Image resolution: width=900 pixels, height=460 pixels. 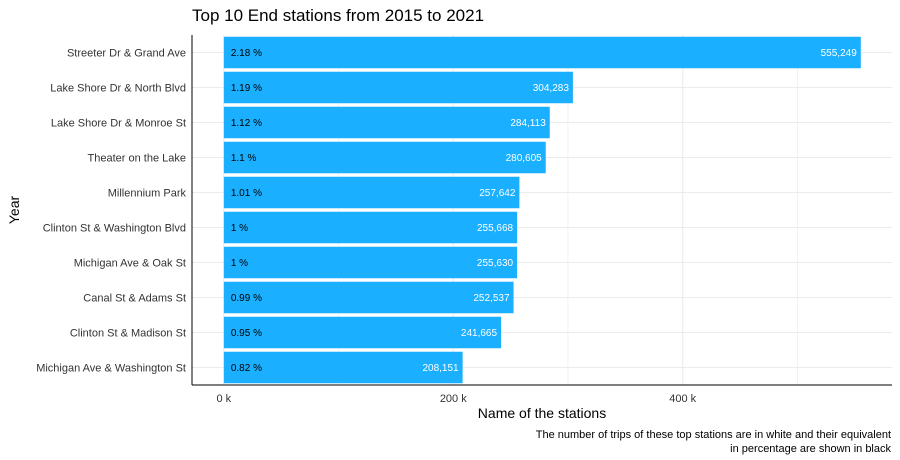 What do you see at coordinates (126, 54) in the screenshot?
I see `y-tick-label: Streeter Dr & Grand Ave` at bounding box center [126, 54].